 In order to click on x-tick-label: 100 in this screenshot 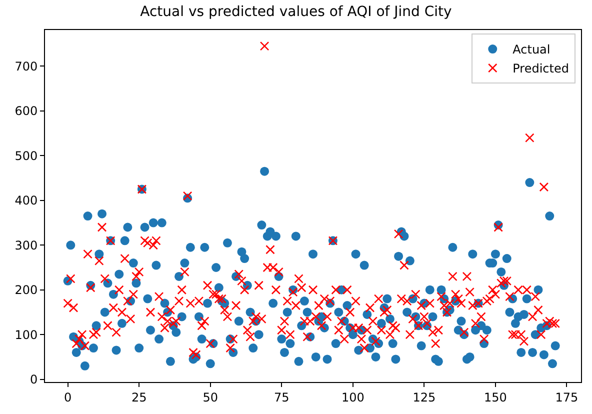, I will do `click(352, 397)`.